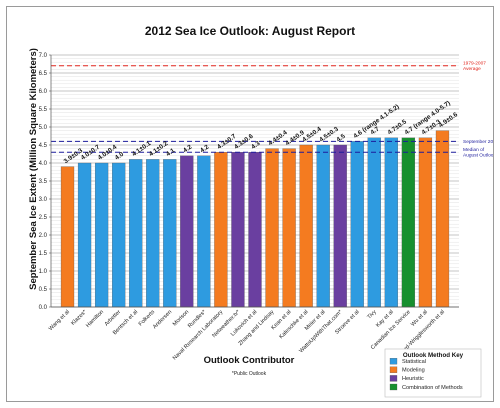  Describe the element at coordinates (95, 319) in the screenshot. I see `x-tick-label: Hamilton` at that location.